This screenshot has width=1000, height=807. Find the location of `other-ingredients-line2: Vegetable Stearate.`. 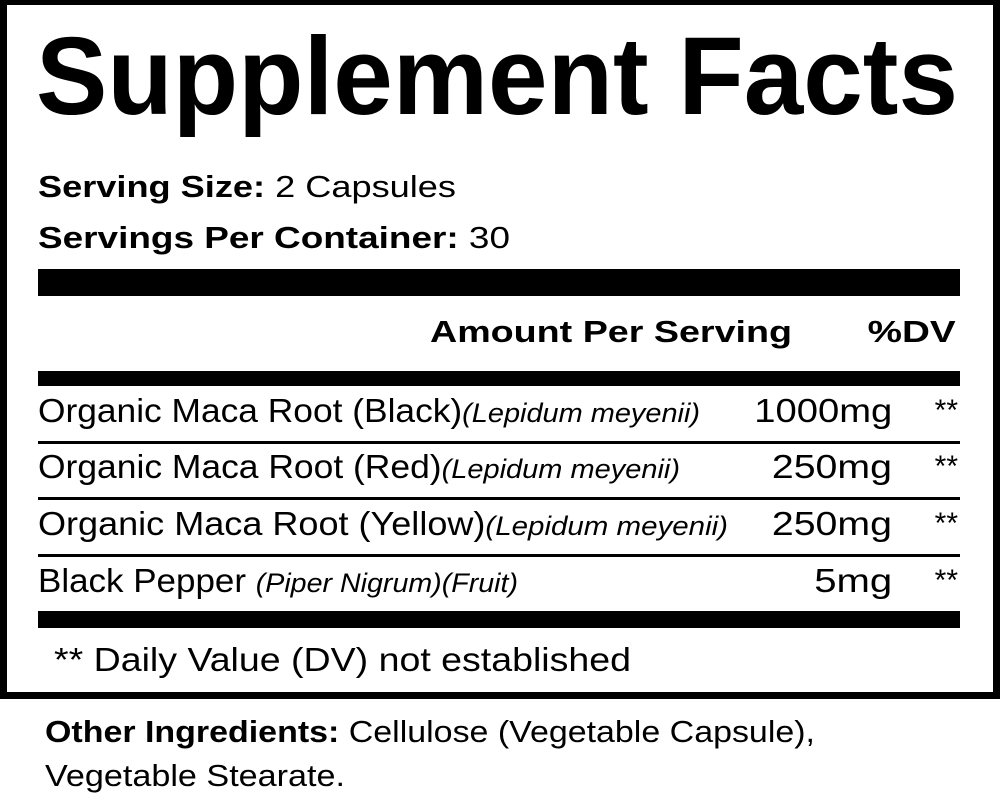

other-ingredients-line2: Vegetable Stearate. is located at coordinates (195, 775).